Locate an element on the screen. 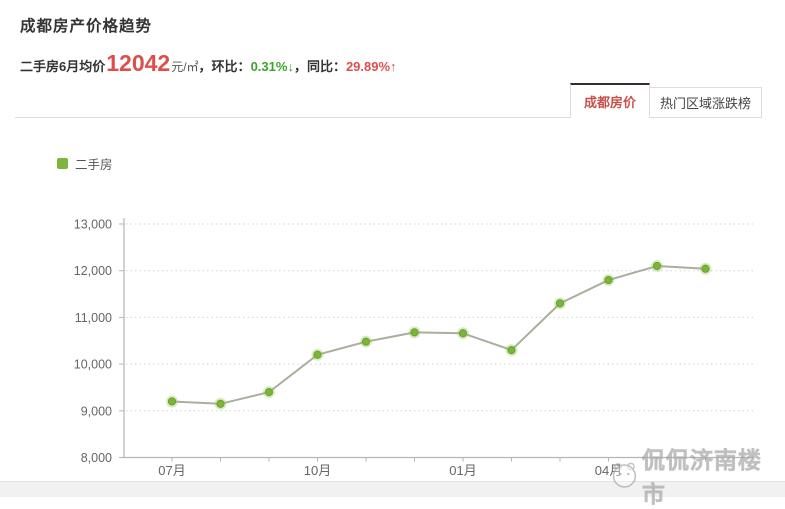 The height and width of the screenshot is (509, 785). x-axis-labels: 07月 10月 01月 04月 is located at coordinates (390, 470).